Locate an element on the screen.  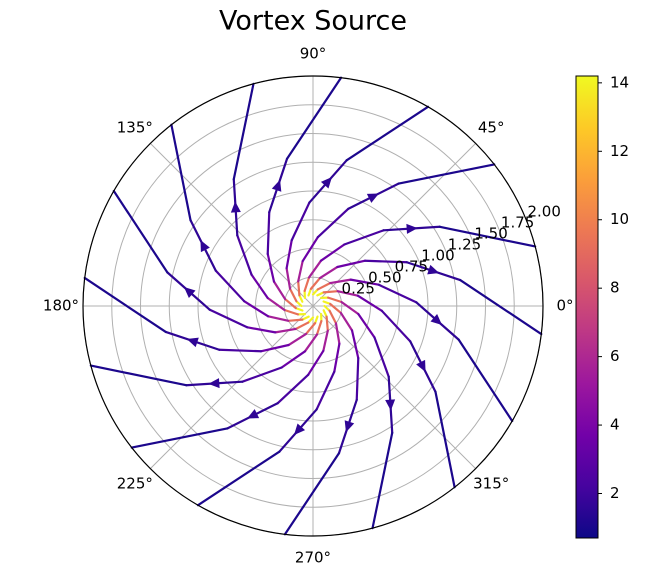
theta-tick-label: 315° is located at coordinates (491, 484).